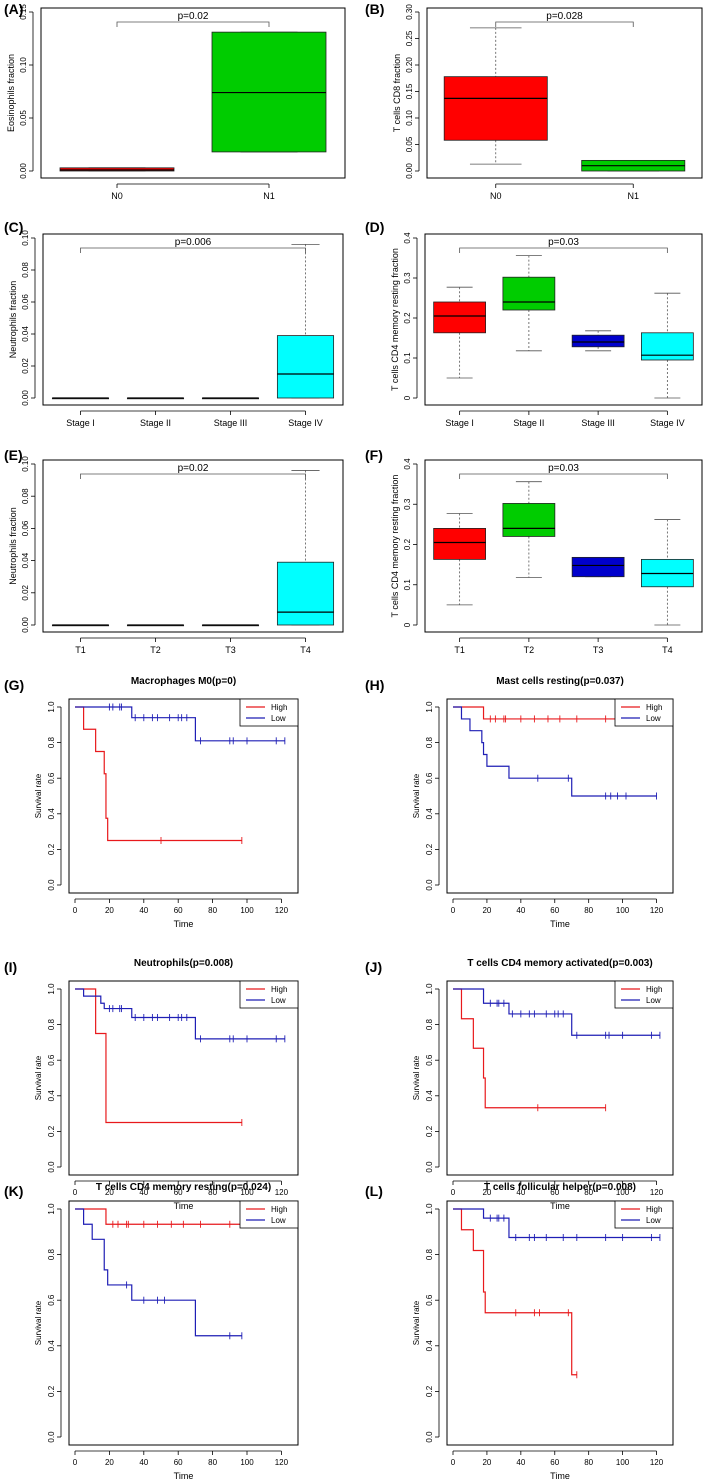 Image resolution: width=720 pixels, height=1482 pixels. What do you see at coordinates (563, 468) in the screenshot?
I see `p-value-label: p=0.03` at bounding box center [563, 468].